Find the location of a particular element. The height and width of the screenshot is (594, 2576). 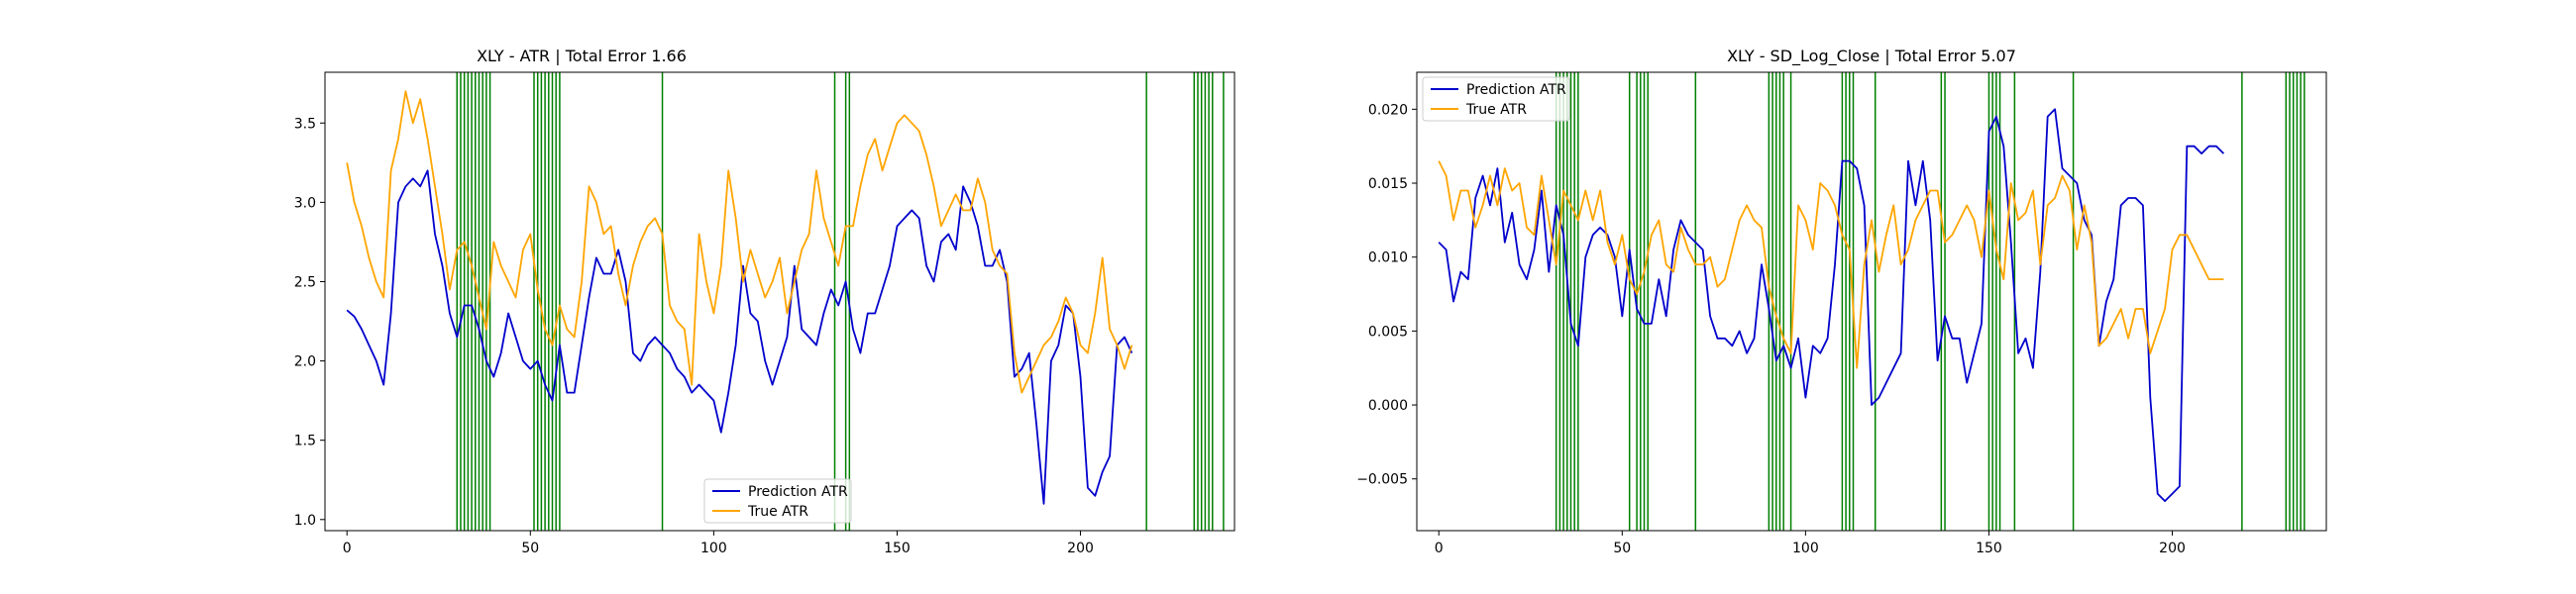

sd-y-tick-label-1: 0.000 is located at coordinates (1388, 406).